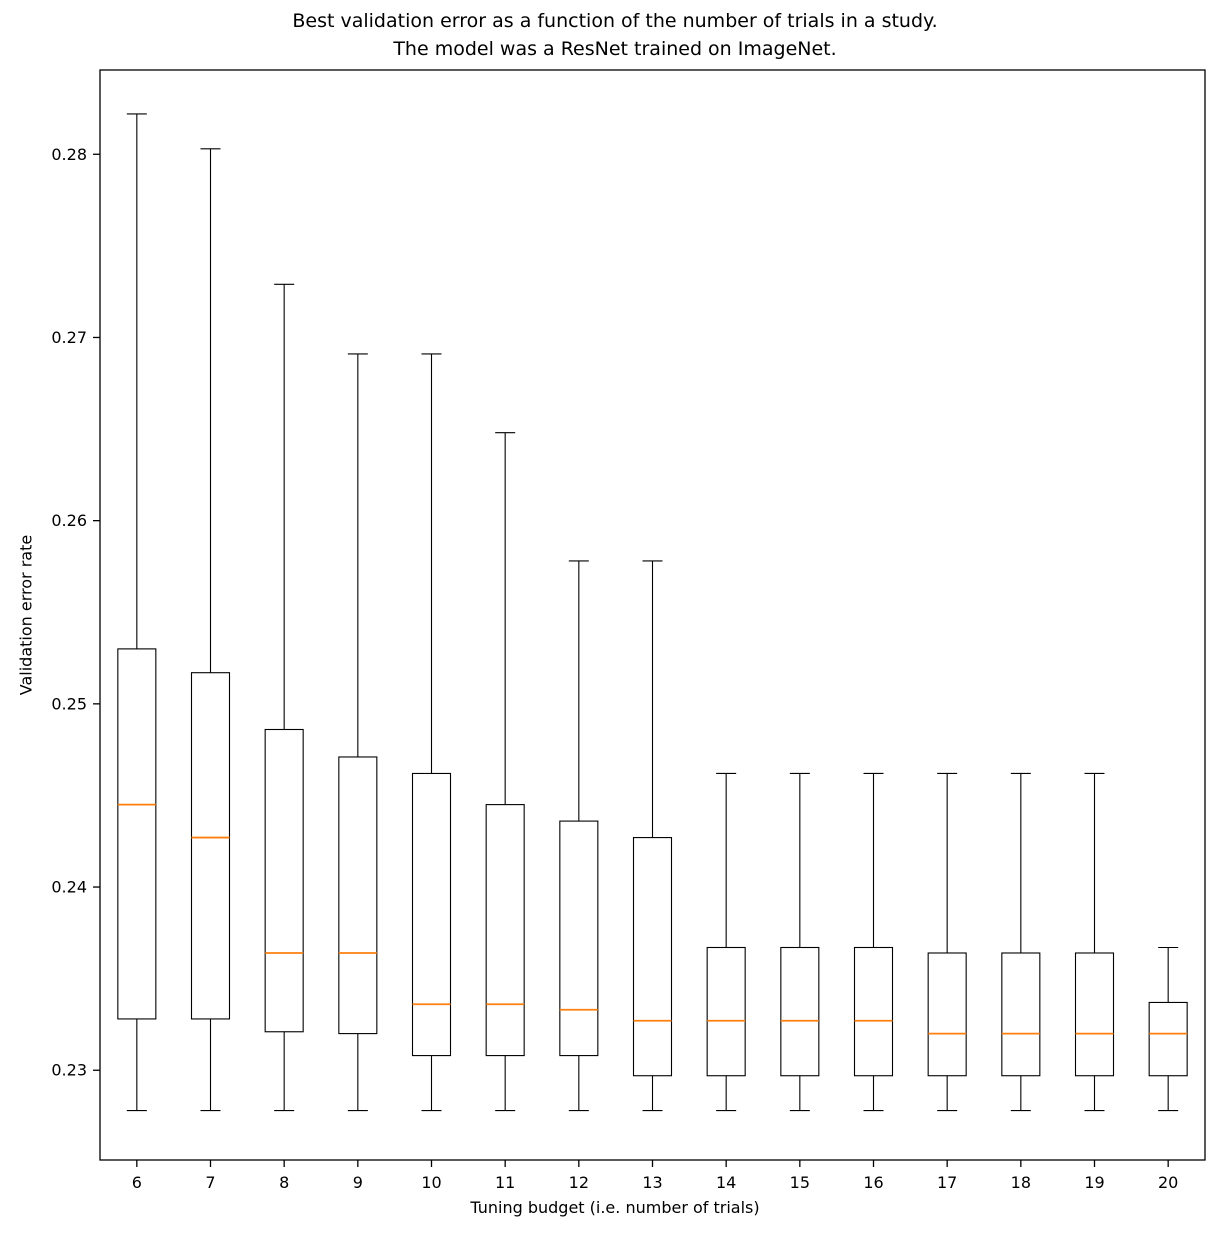 The image size is (1230, 1234). I want to click on box-19-iqr, so click(1094, 1014).